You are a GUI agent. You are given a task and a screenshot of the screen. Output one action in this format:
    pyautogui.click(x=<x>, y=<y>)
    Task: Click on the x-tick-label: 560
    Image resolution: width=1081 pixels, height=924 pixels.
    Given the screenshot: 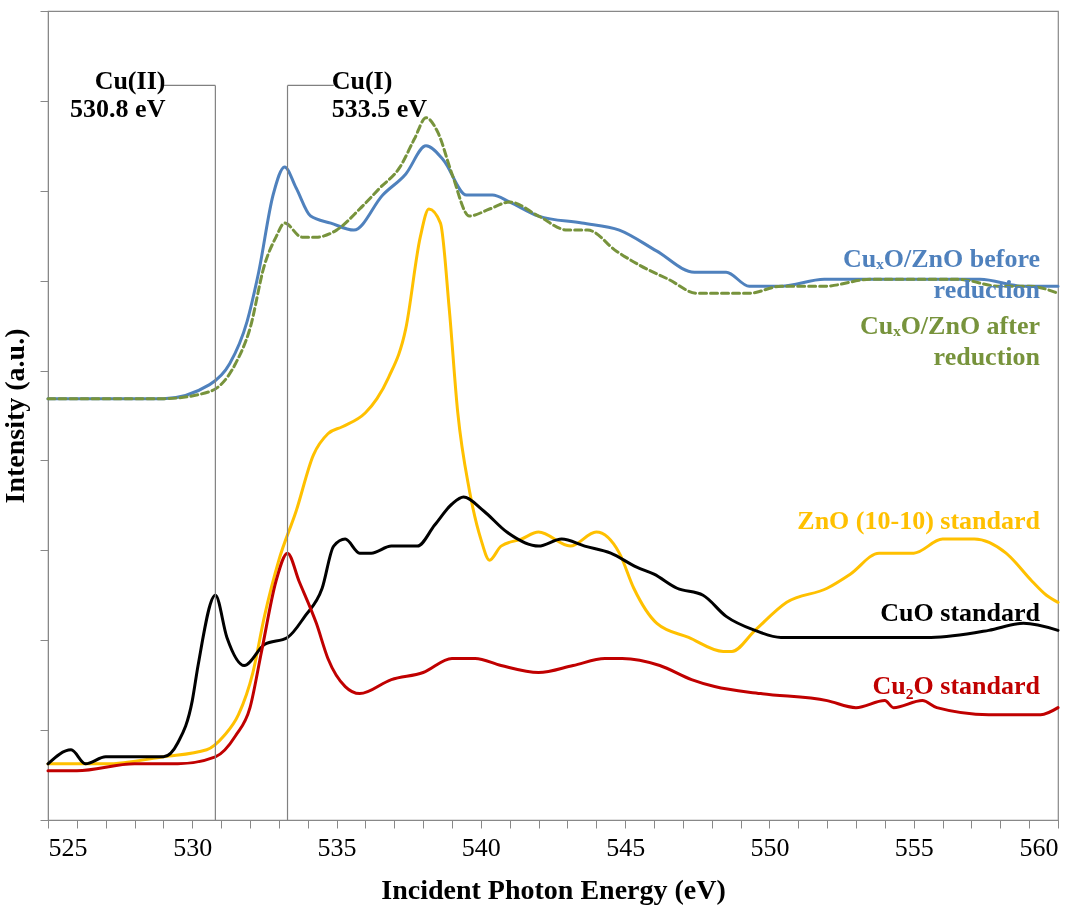 What is the action you would take?
    pyautogui.click(x=1039, y=847)
    